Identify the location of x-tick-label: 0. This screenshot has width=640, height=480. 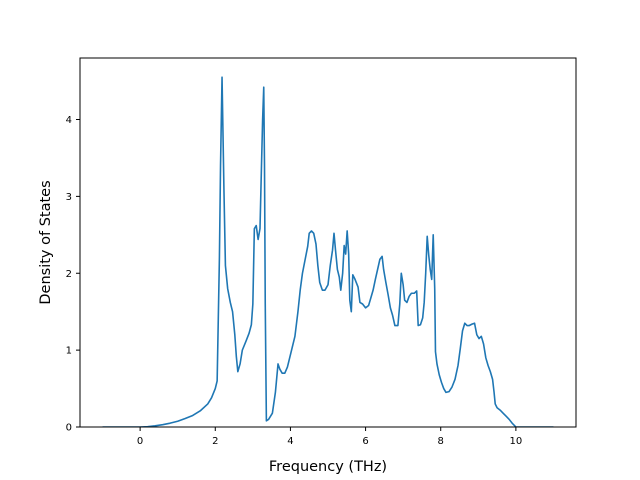
(140, 441).